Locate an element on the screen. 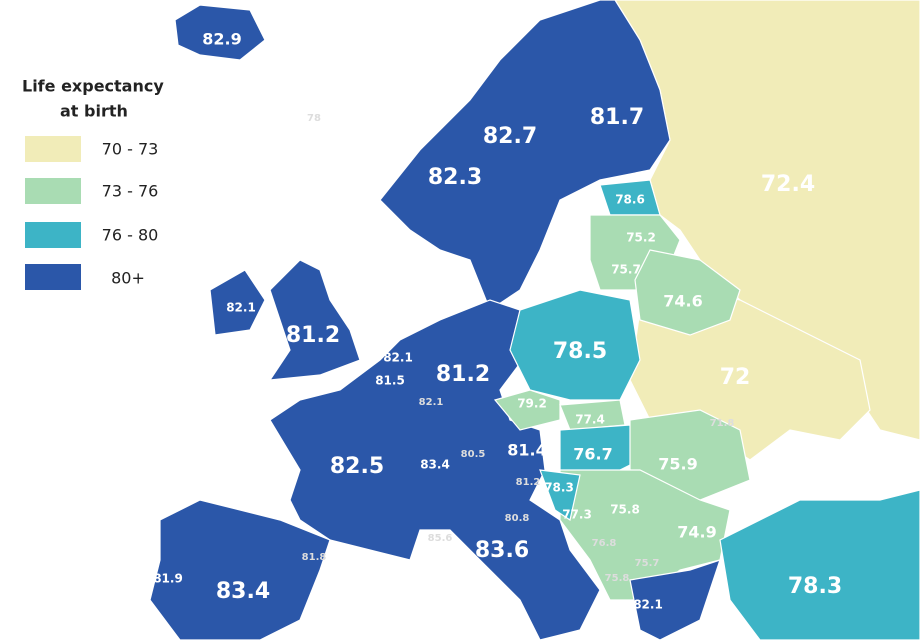 Image resolution: width=920 pixels, height=640 pixels. region-label: 78.6 is located at coordinates (630, 200).